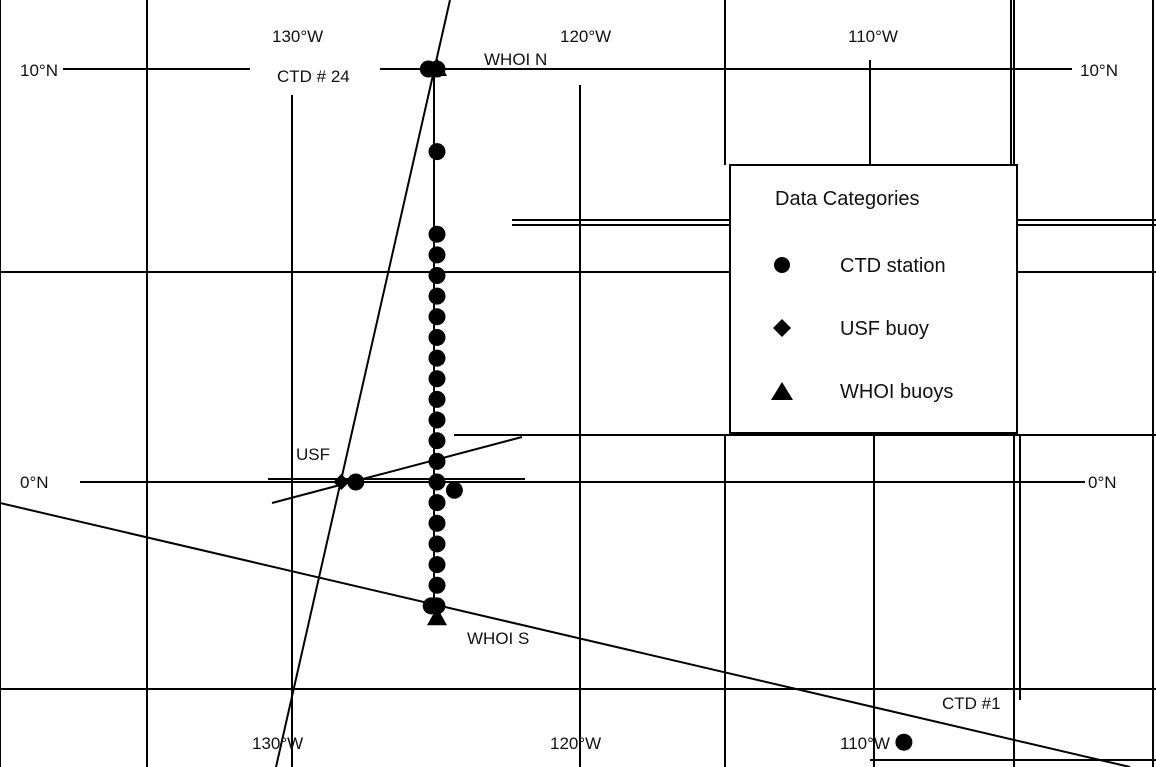  I want to click on legend-diamond-icon, so click(782, 328).